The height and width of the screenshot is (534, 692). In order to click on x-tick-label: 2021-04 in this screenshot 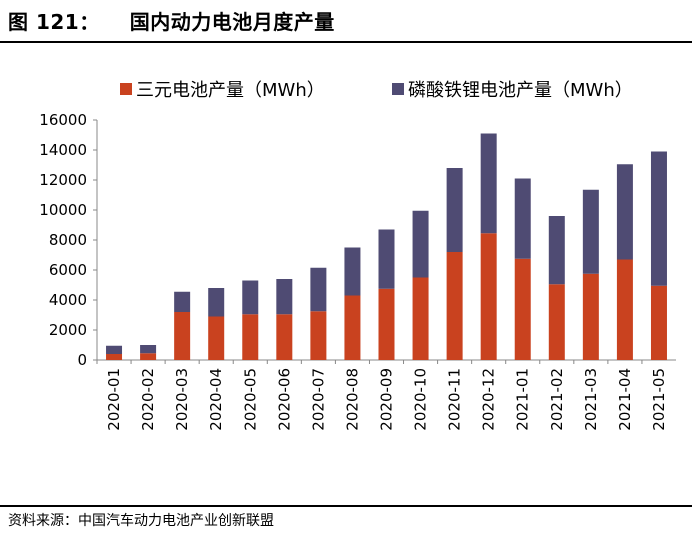, I will do `click(625, 399)`.